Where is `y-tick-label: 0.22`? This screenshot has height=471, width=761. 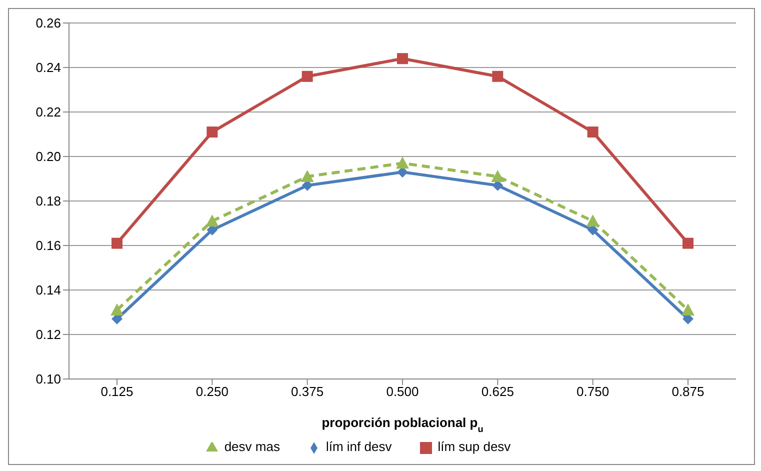
y-tick-label: 0.22 is located at coordinates (48, 112).